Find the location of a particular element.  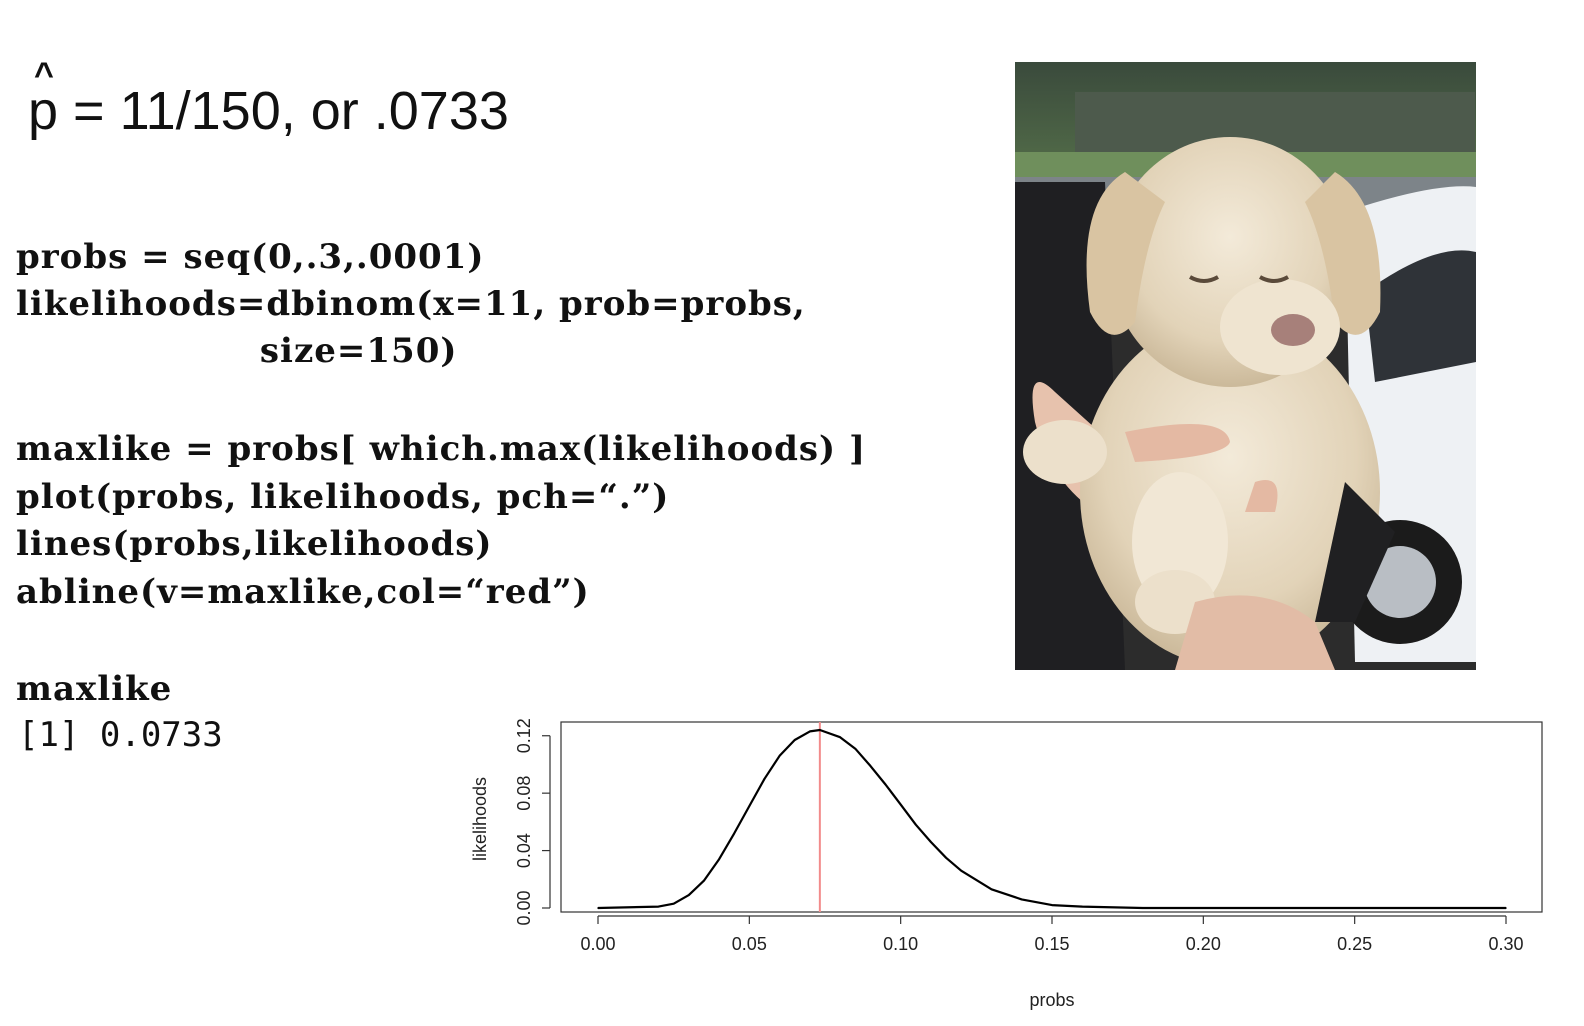

phat-formula: ^ p = 11/150, or .0733 is located at coordinates (268, 99).